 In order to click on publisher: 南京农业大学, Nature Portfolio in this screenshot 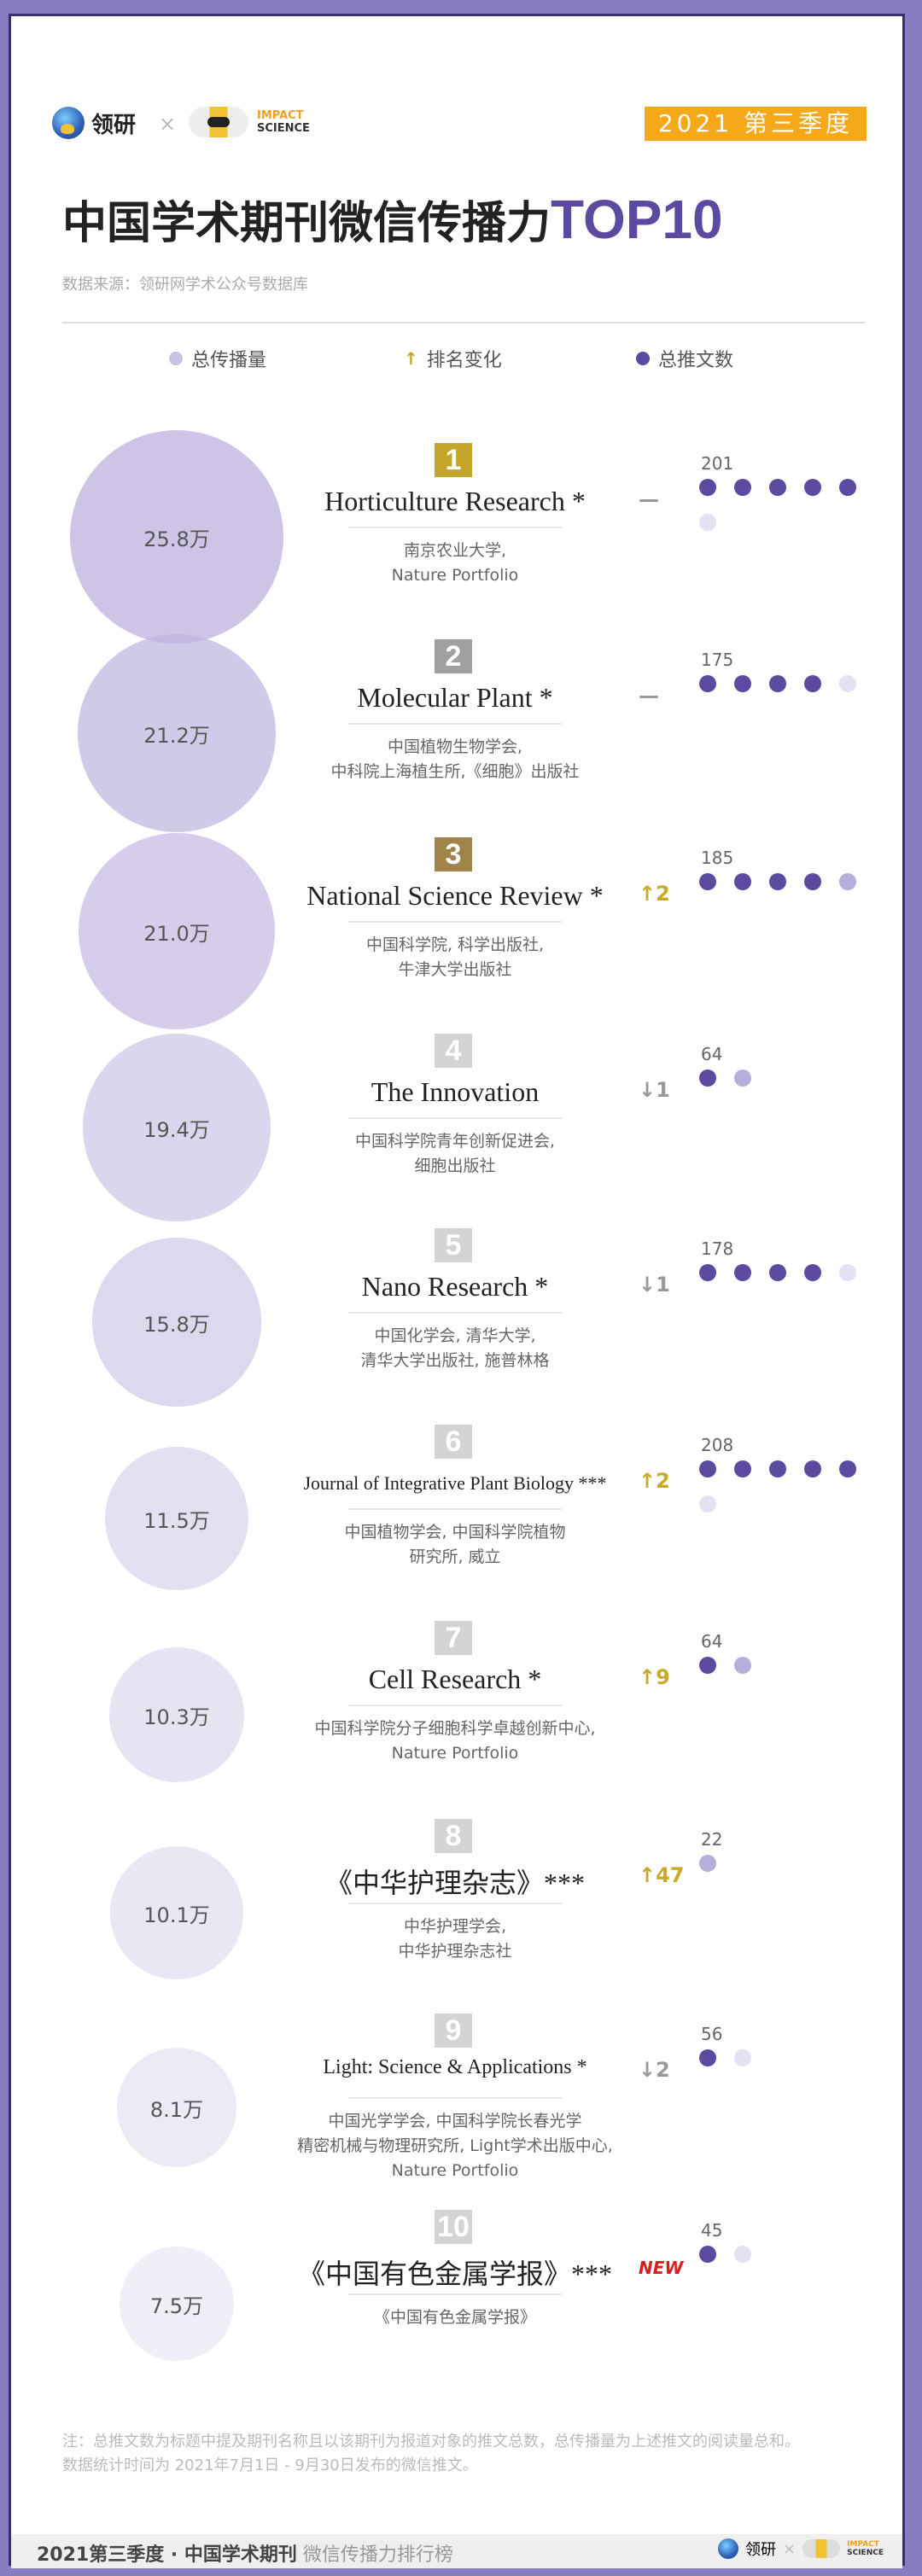, I will do `click(455, 563)`.